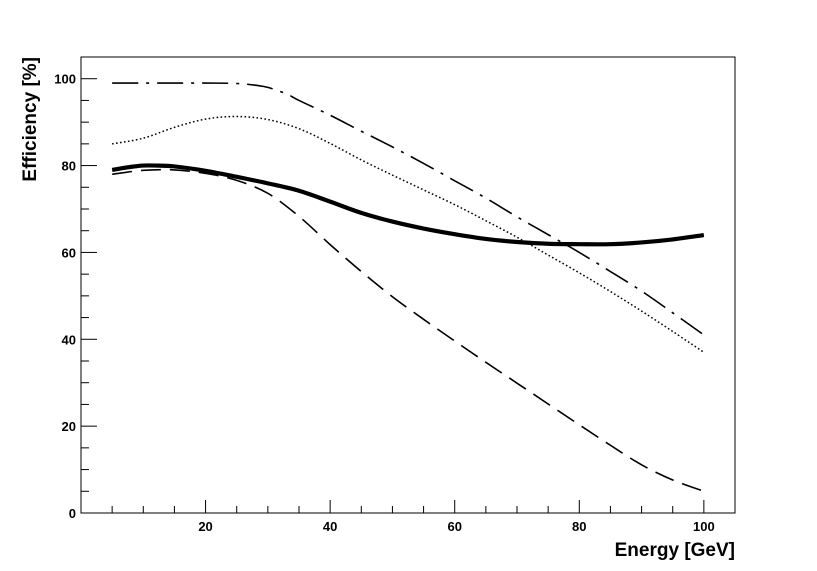 The height and width of the screenshot is (571, 817). I want to click on y-tick-label: 0, so click(72, 513).